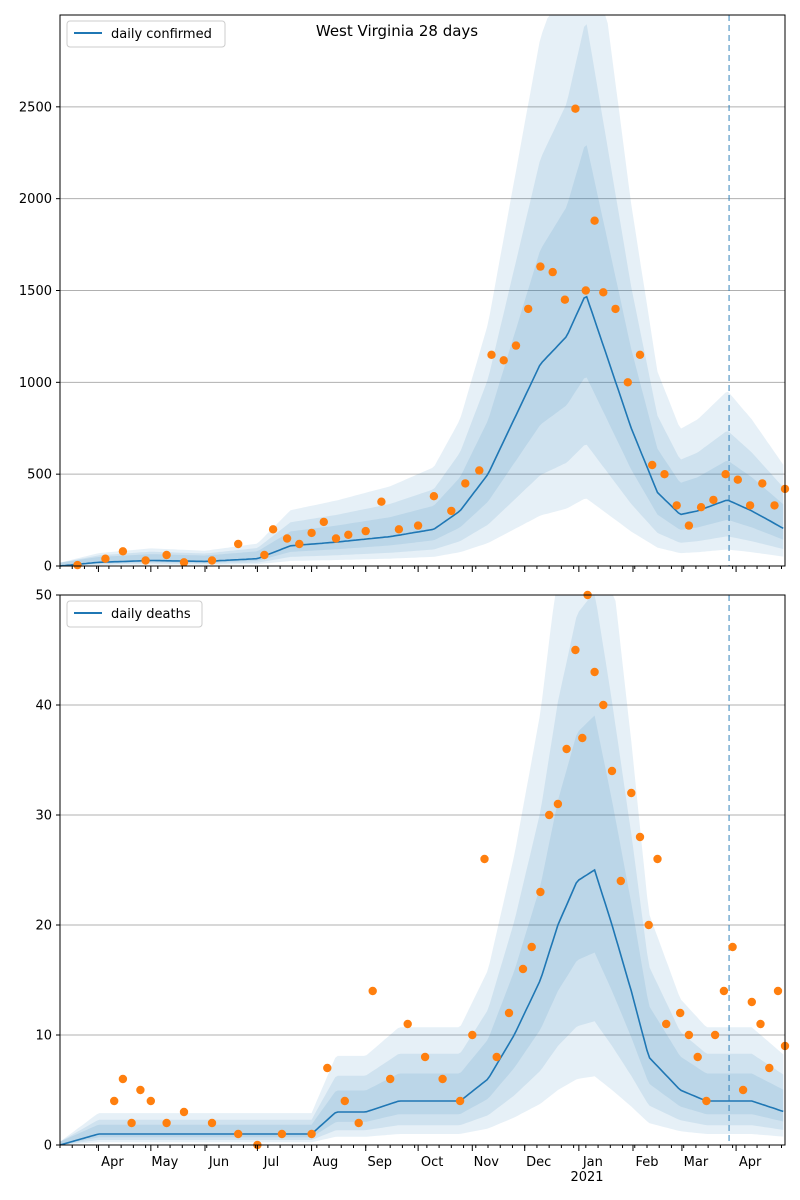 The image size is (800, 1200). I want to click on confirmed-legend: daily confirmed, so click(146, 34).